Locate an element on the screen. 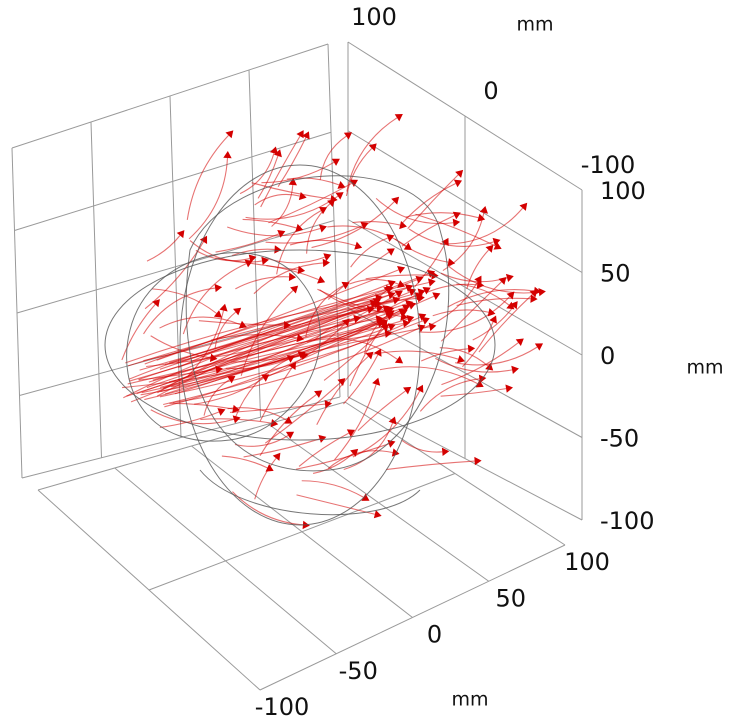 The height and width of the screenshot is (726, 738). x-tick-label: -50 is located at coordinates (358, 671).